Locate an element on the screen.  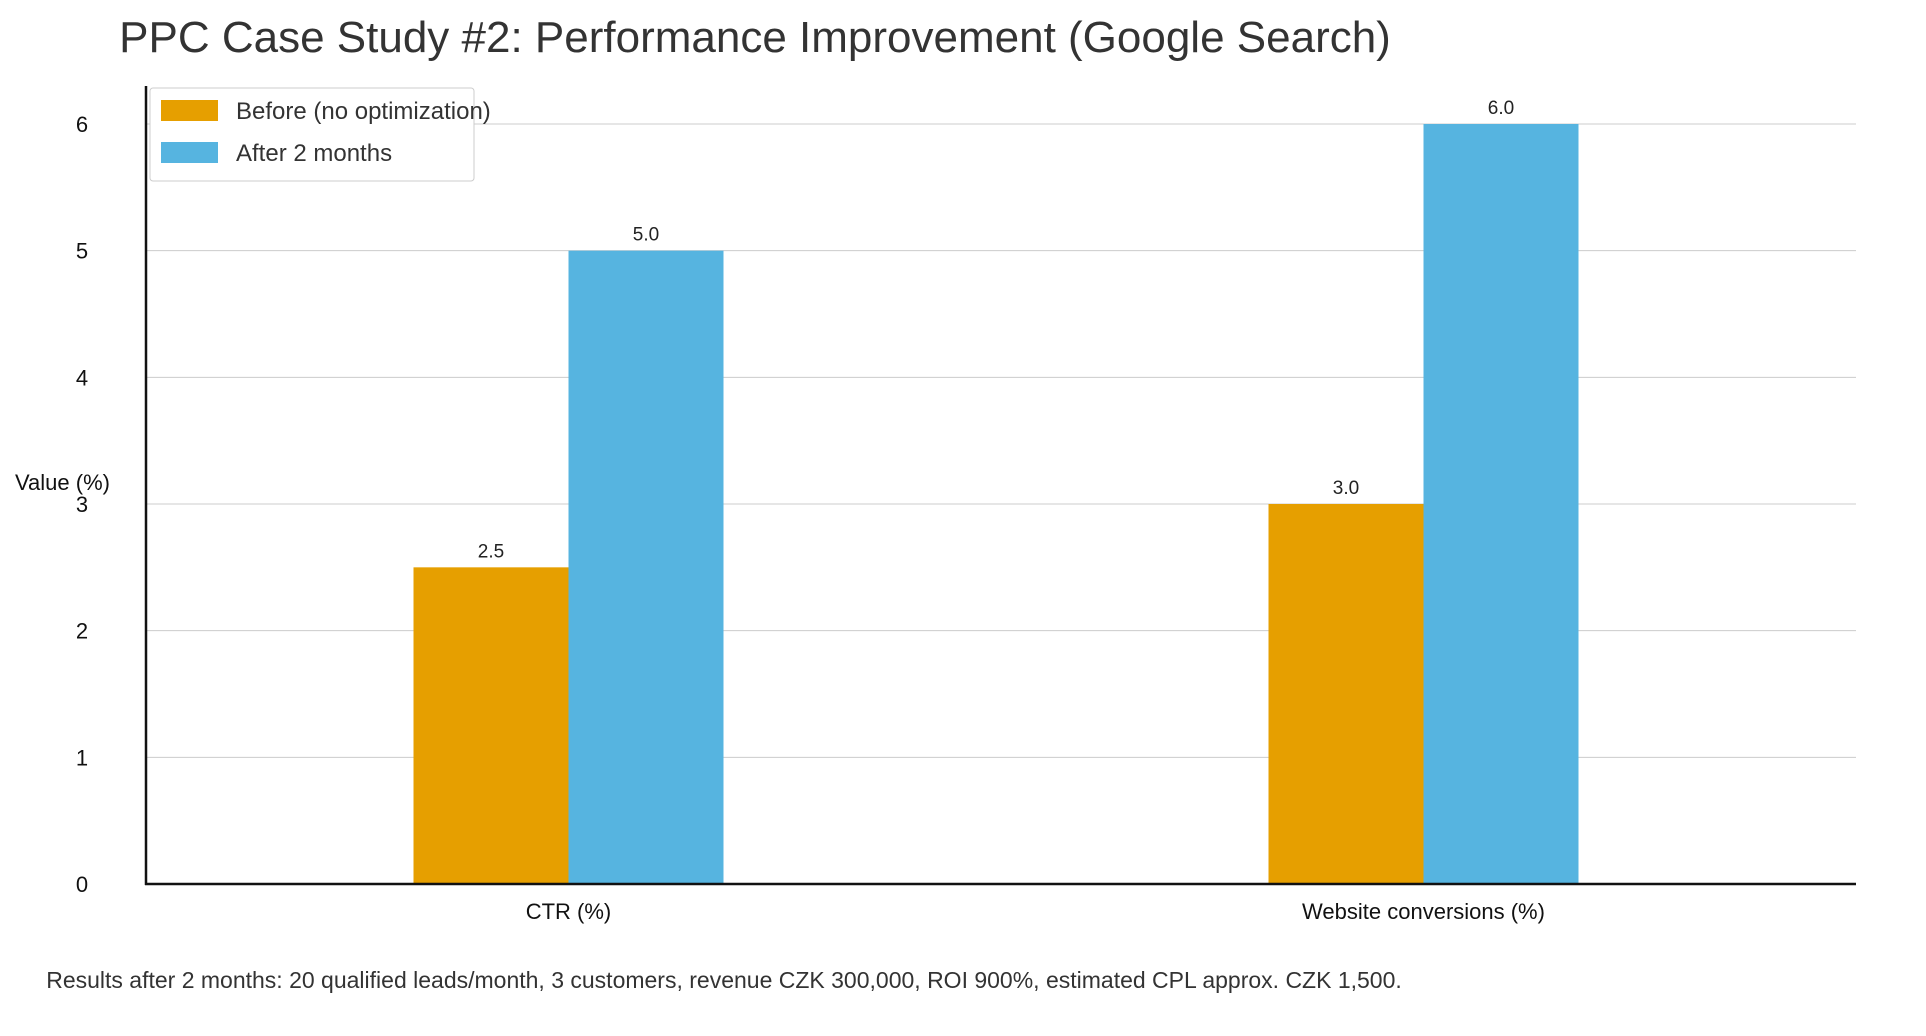
legend-label: After 2 months is located at coordinates (314, 153).